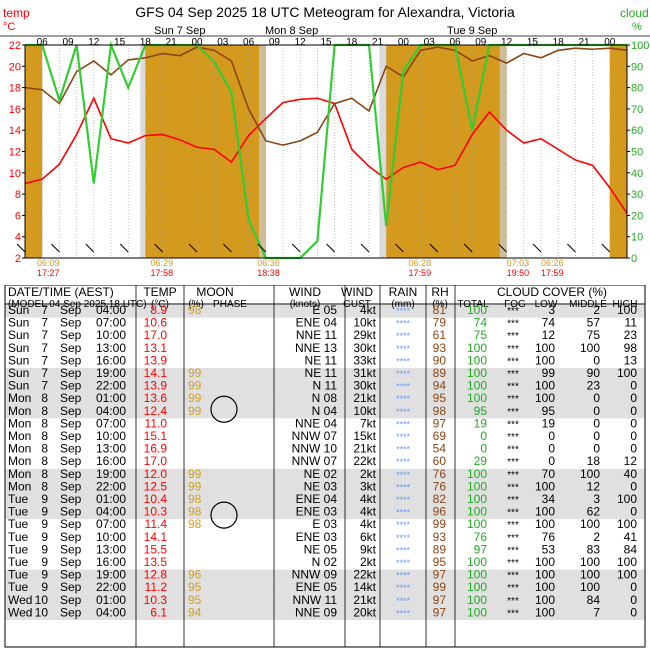  Describe the element at coordinates (637, 238) in the screenshot. I see `right-tick-label: 10` at that location.